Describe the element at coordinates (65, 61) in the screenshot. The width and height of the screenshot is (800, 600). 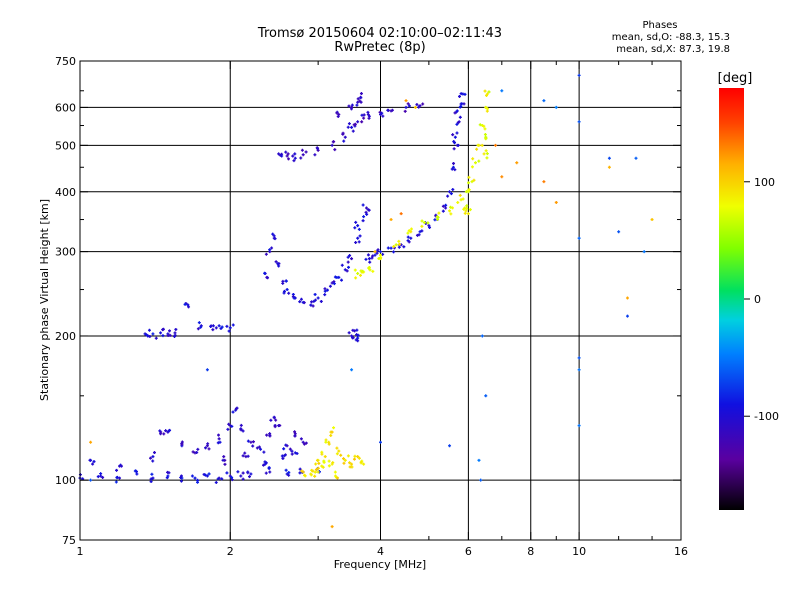
I see `y-tick-label: 750` at that location.